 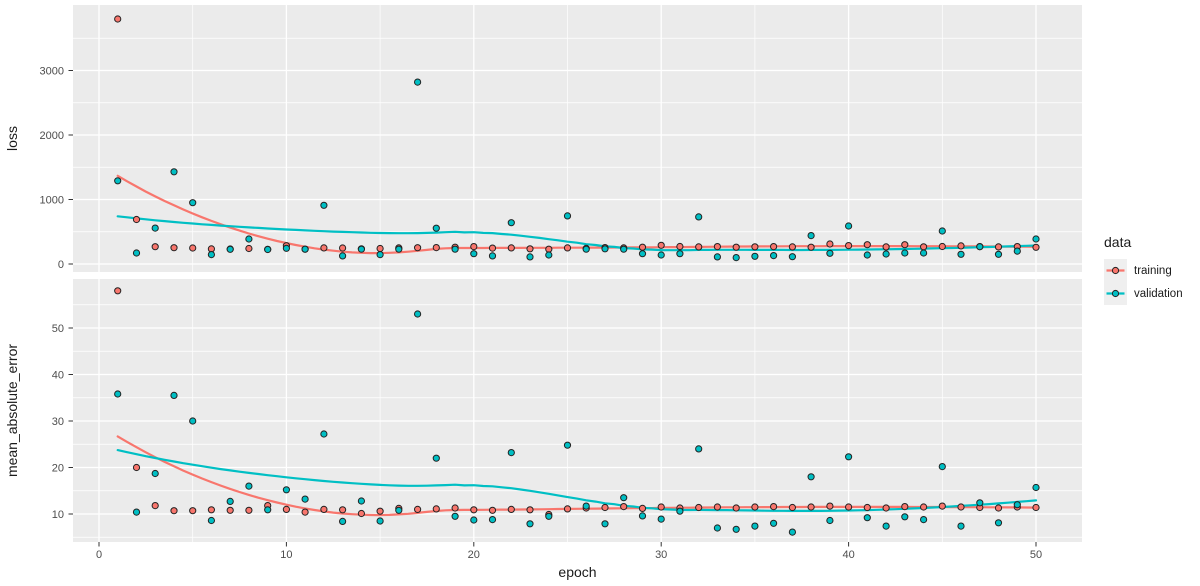 I want to click on smooth-line-validation, so click(x=577, y=233).